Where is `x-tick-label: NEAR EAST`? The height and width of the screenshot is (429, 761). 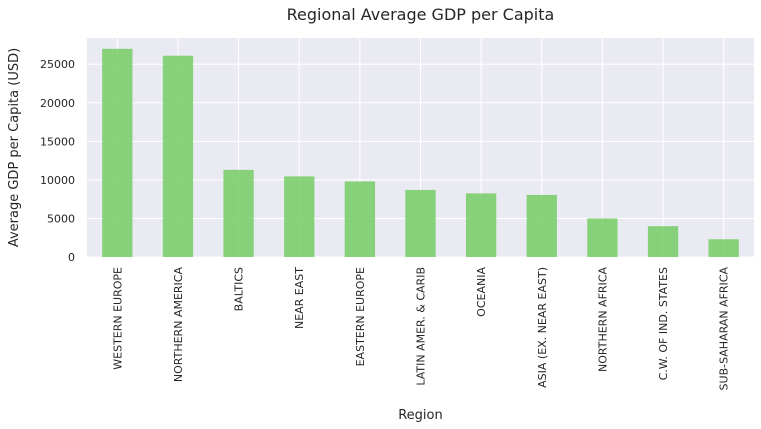 x-tick-label: NEAR EAST is located at coordinates (299, 298).